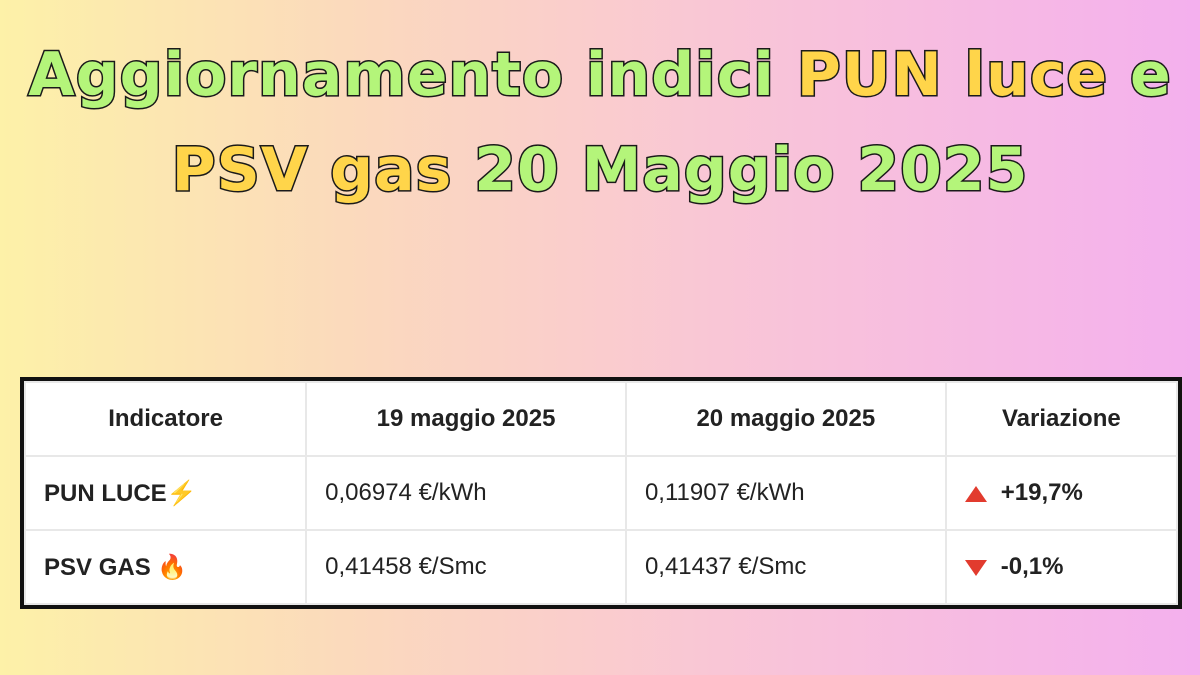  What do you see at coordinates (785, 419) in the screenshot?
I see `header-date-20: 20 maggio 2025` at bounding box center [785, 419].